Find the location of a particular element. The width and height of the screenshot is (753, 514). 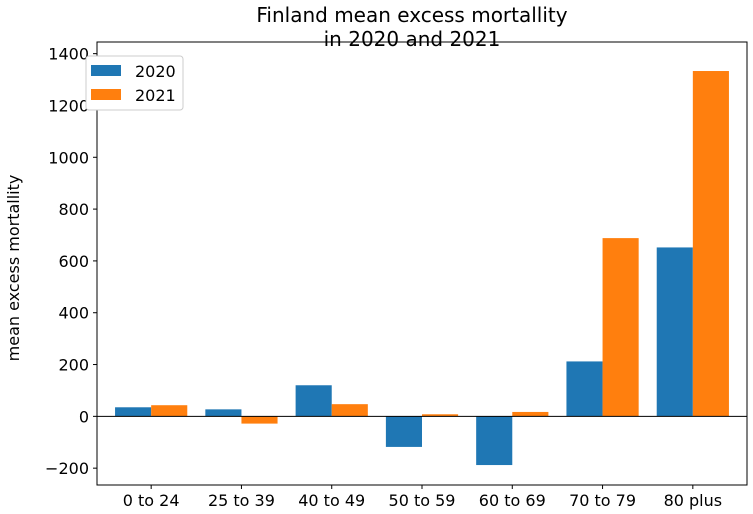

bar-2021-80-plus is located at coordinates (710, 244).